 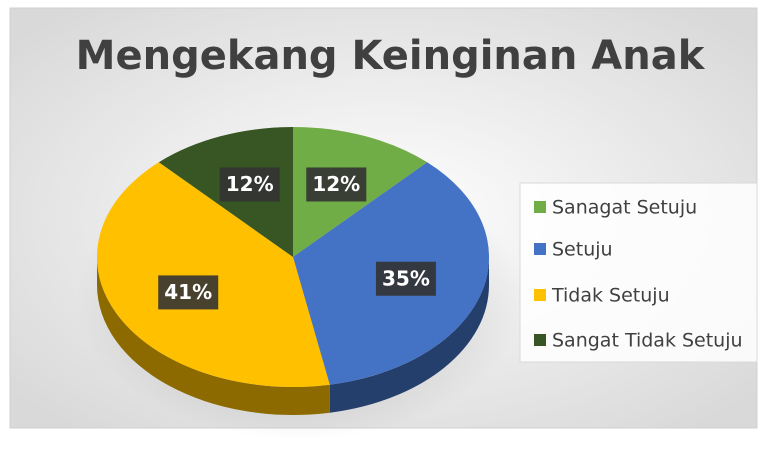 I want to click on legend-label: Sanagat Setuju, so click(x=624, y=208).